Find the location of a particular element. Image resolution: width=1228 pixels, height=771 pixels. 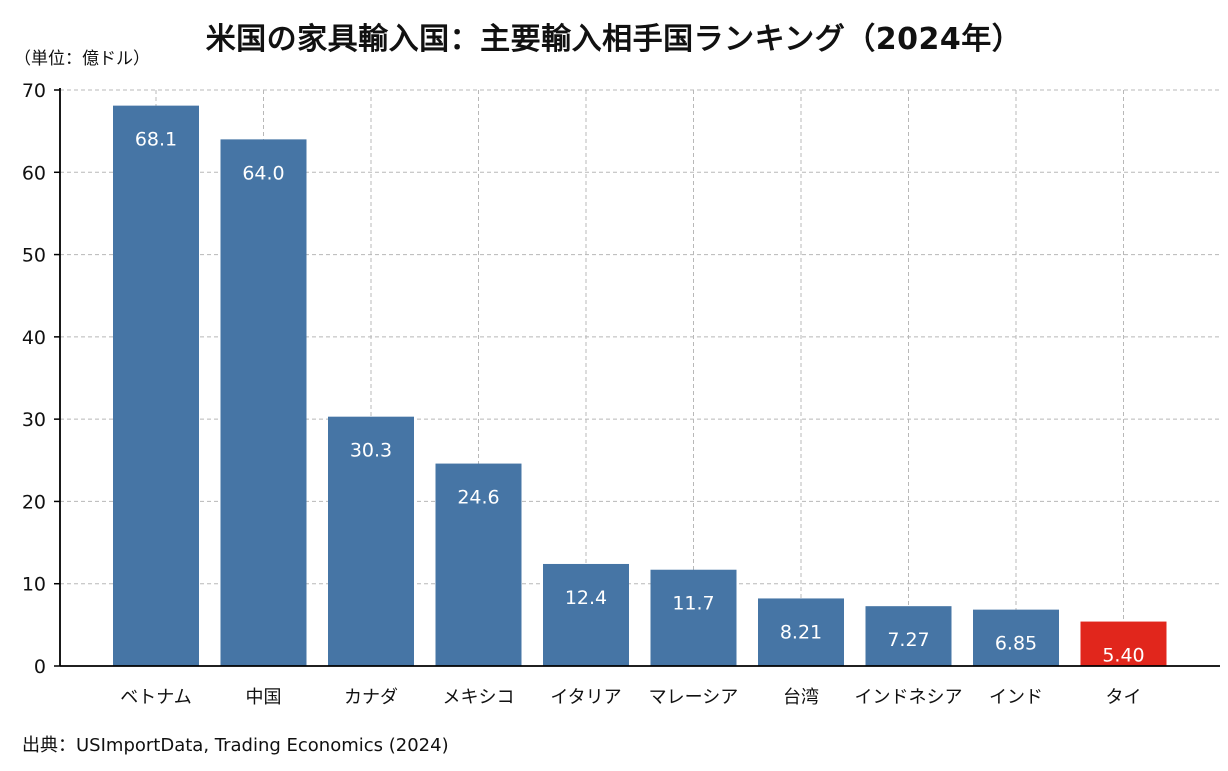

y-tick-label: 30 is located at coordinates (34, 420).